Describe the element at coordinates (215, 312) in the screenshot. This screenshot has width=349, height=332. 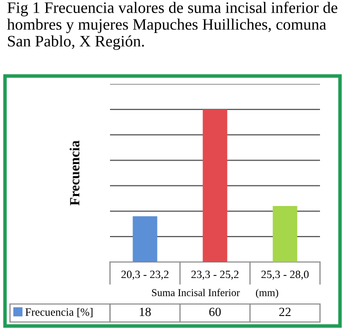
I see `data-label: 60` at that location.